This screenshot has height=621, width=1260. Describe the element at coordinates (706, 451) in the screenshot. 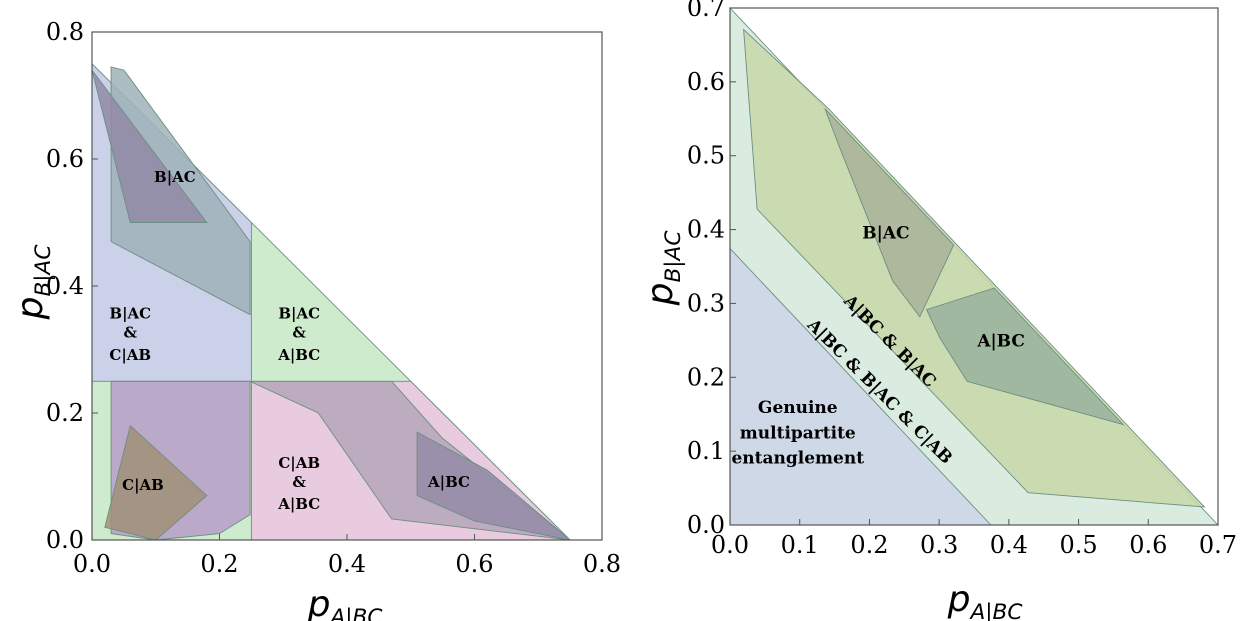

I see `y-tick-label: 0.1` at that location.